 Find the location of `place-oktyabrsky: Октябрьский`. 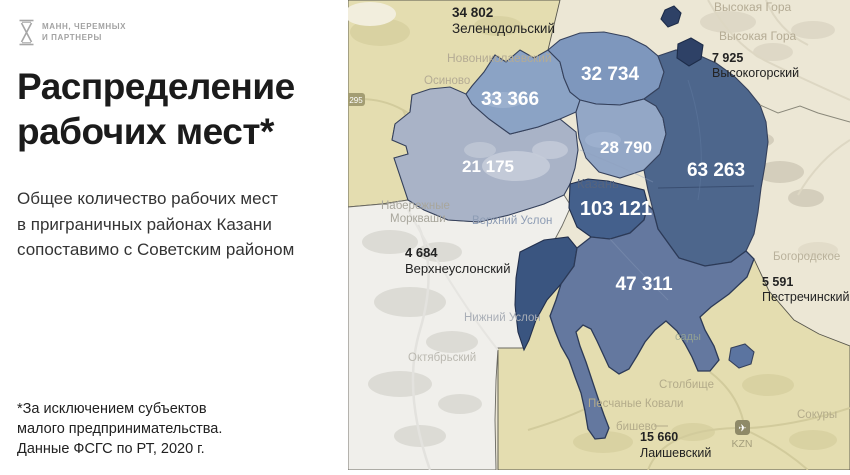

place-oktyabrsky: Октябрьский is located at coordinates (442, 358).